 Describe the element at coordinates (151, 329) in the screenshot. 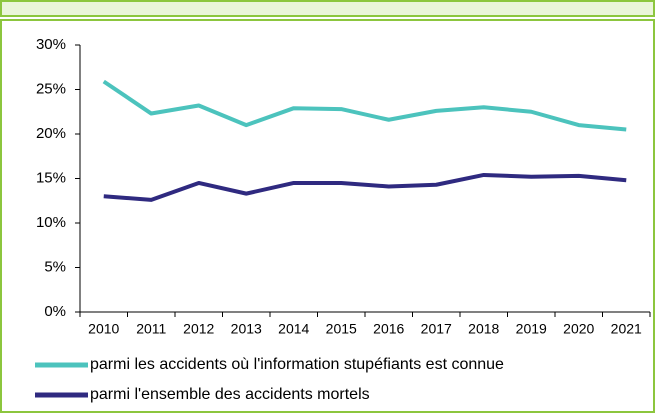

I see `x-tick-label: 2011` at that location.